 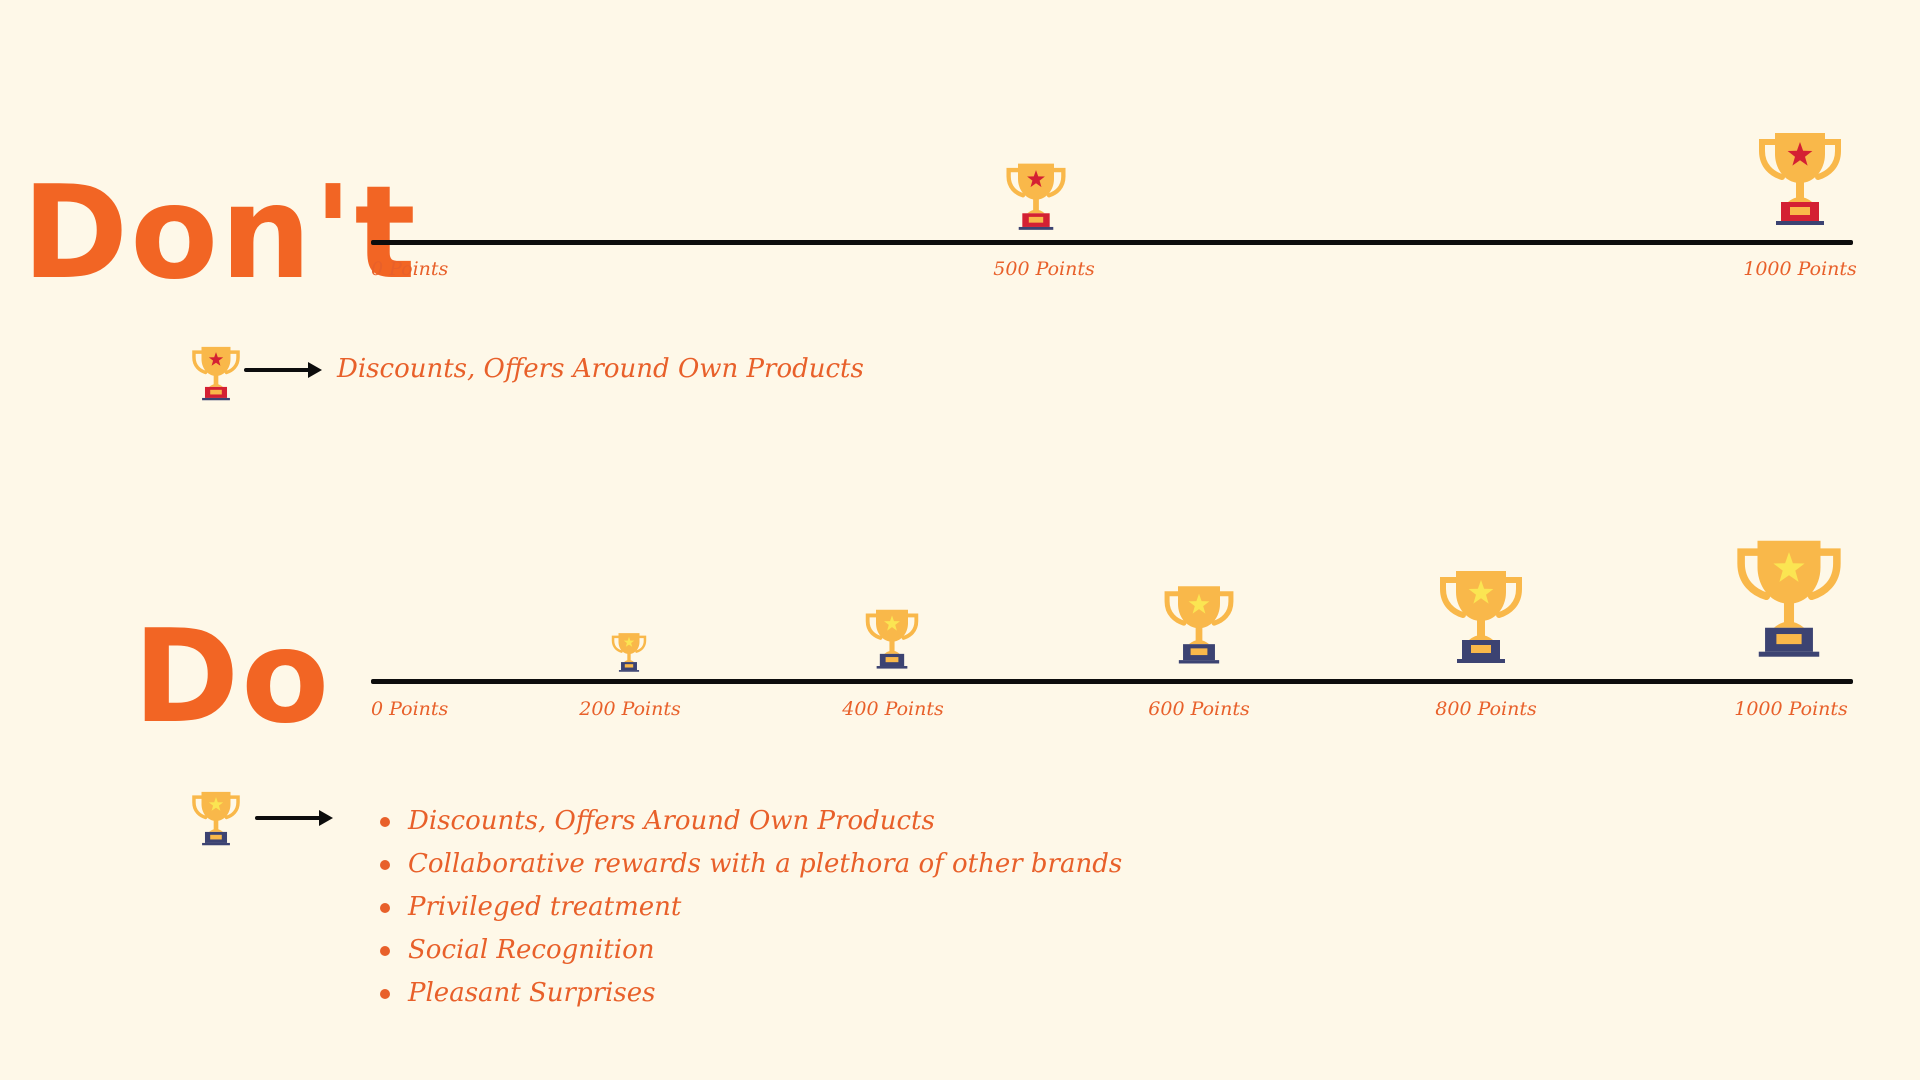 I want to click on do-reward-item-text: Pleasant Surprises, so click(x=532, y=993).